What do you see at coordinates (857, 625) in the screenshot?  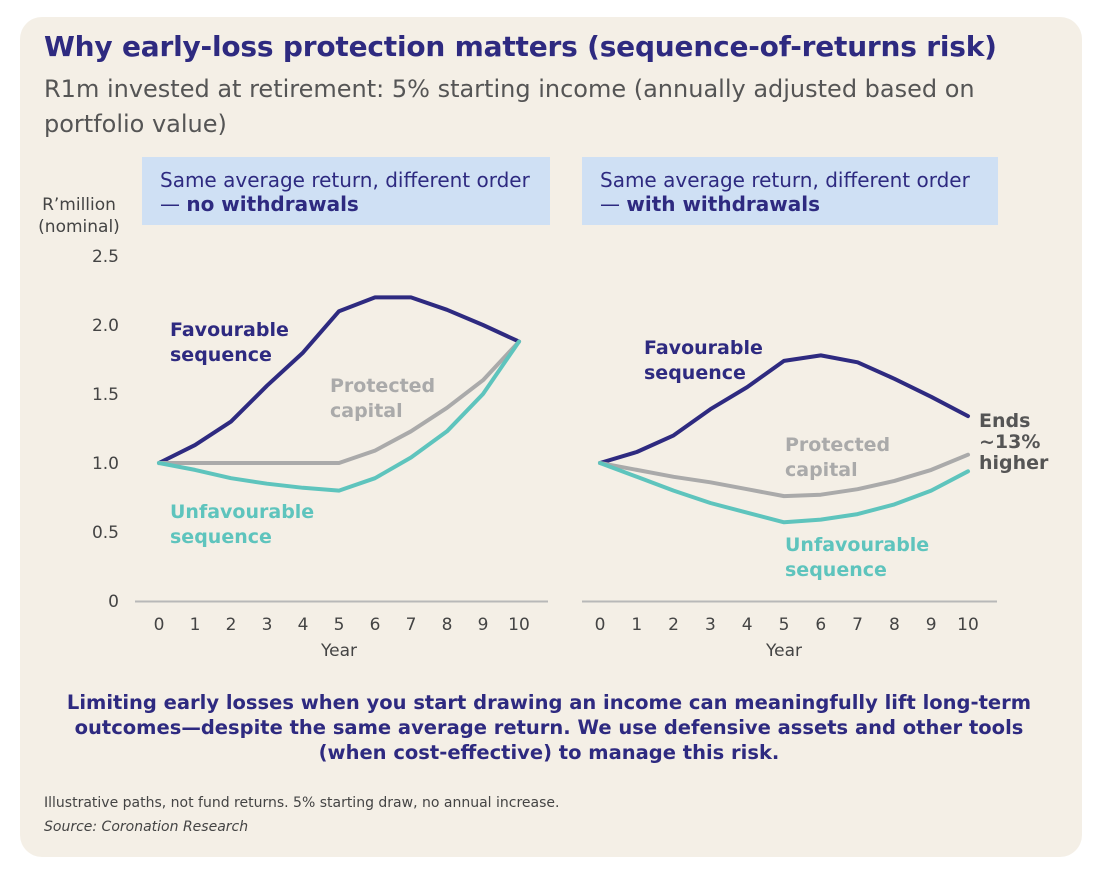 I see `right-x-tick-7: 7` at bounding box center [857, 625].